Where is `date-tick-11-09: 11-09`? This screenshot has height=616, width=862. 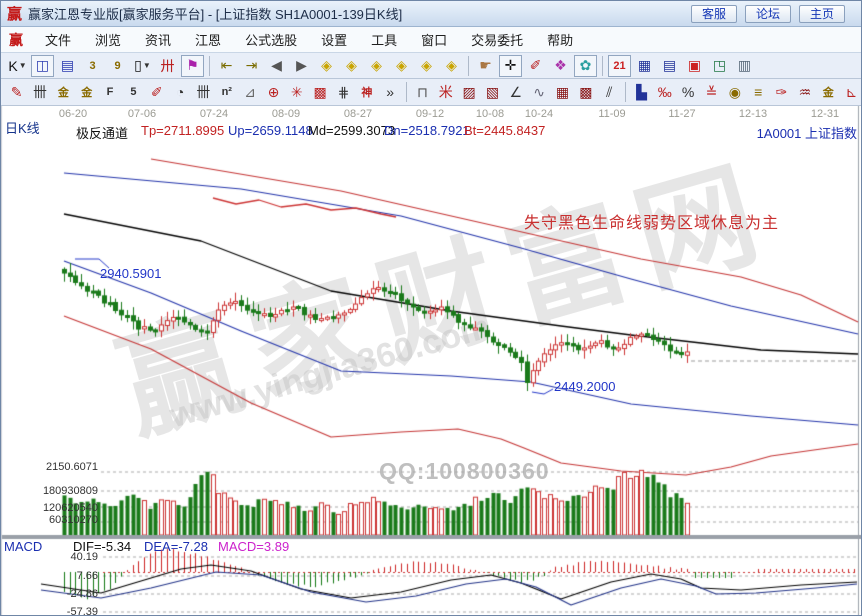 date-tick-11-09: 11-09 is located at coordinates (612, 114).